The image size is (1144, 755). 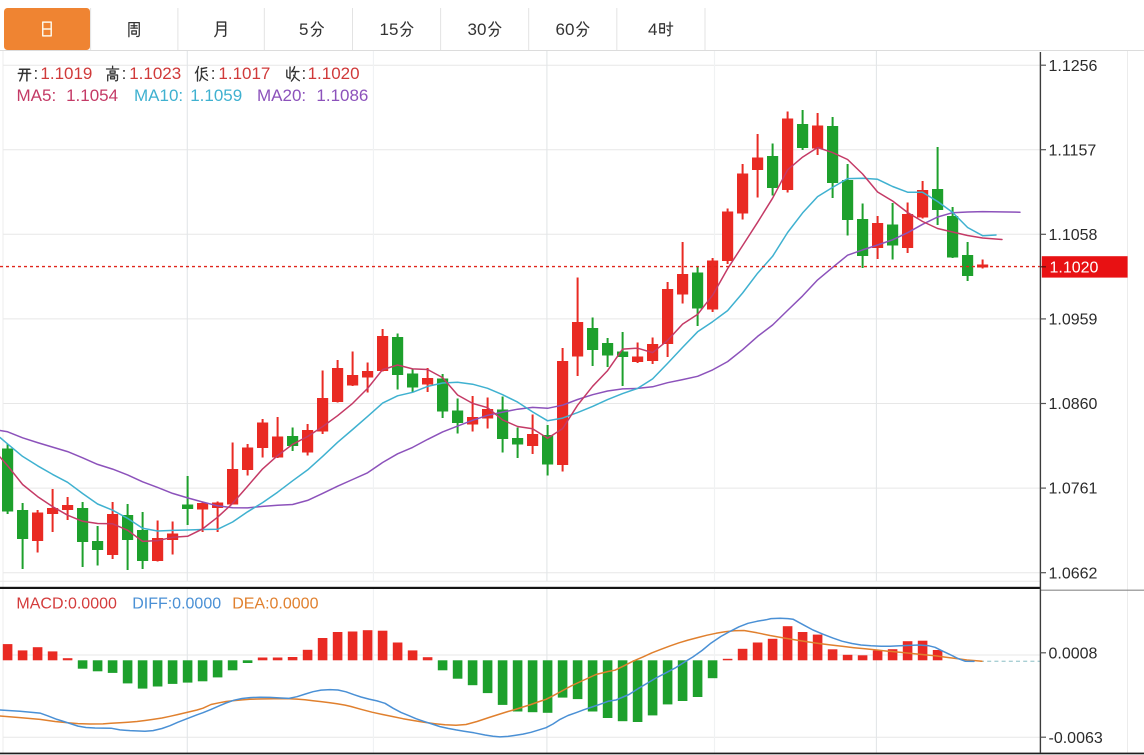 I want to click on svg-text: 1.1023, so click(x=155, y=73).